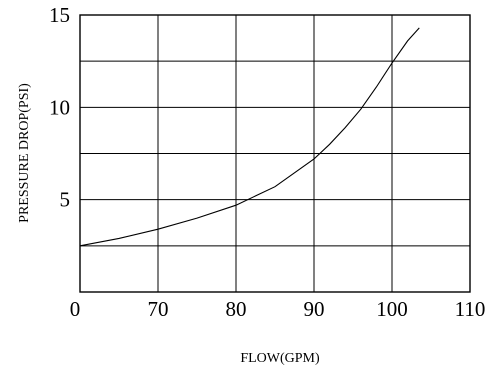  I want to click on y-tick-label: 10, so click(59, 107).